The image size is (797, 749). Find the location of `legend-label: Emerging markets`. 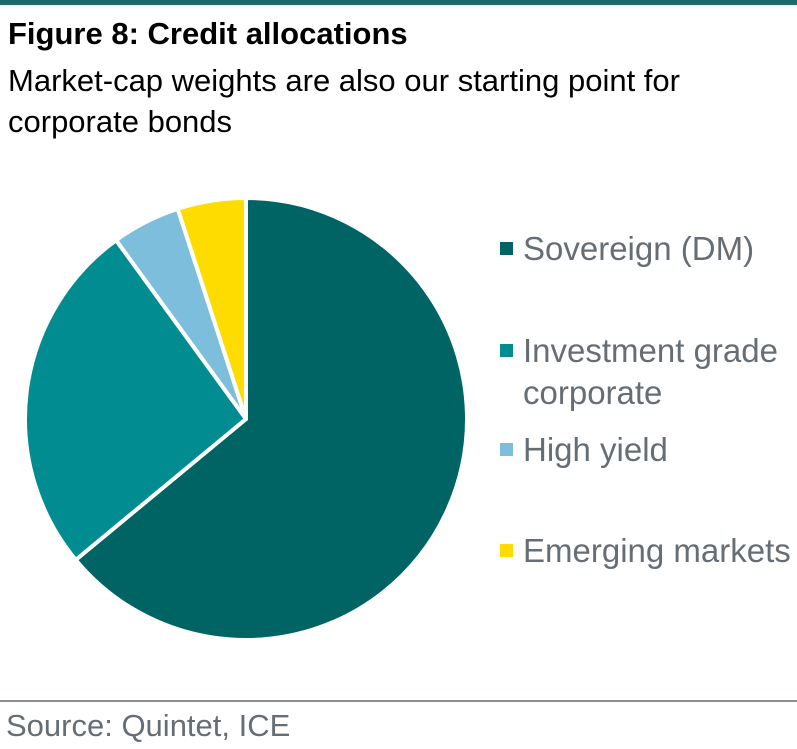

legend-label: Emerging markets is located at coordinates (657, 550).